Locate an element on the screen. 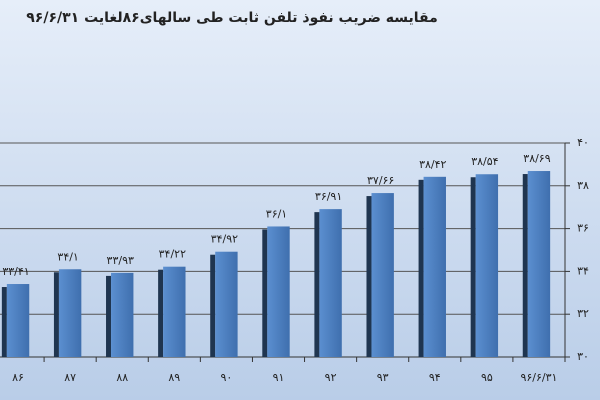  value-label: ۳۸/۵۴ is located at coordinates (484, 161).